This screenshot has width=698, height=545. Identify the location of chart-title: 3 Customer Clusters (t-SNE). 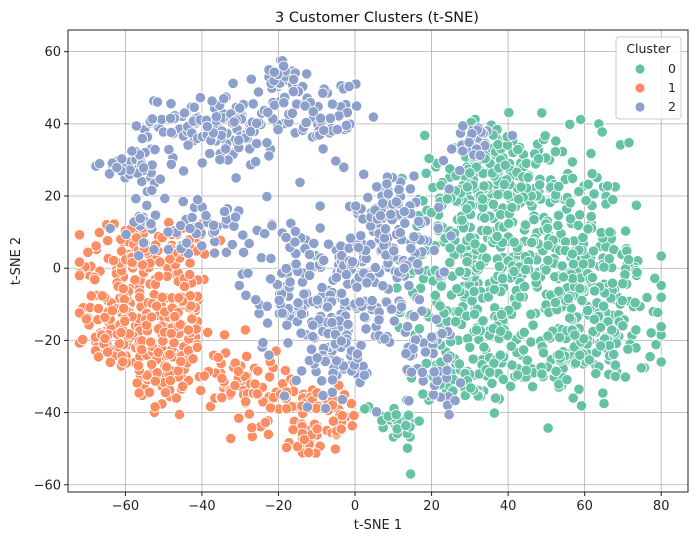
(377, 18).